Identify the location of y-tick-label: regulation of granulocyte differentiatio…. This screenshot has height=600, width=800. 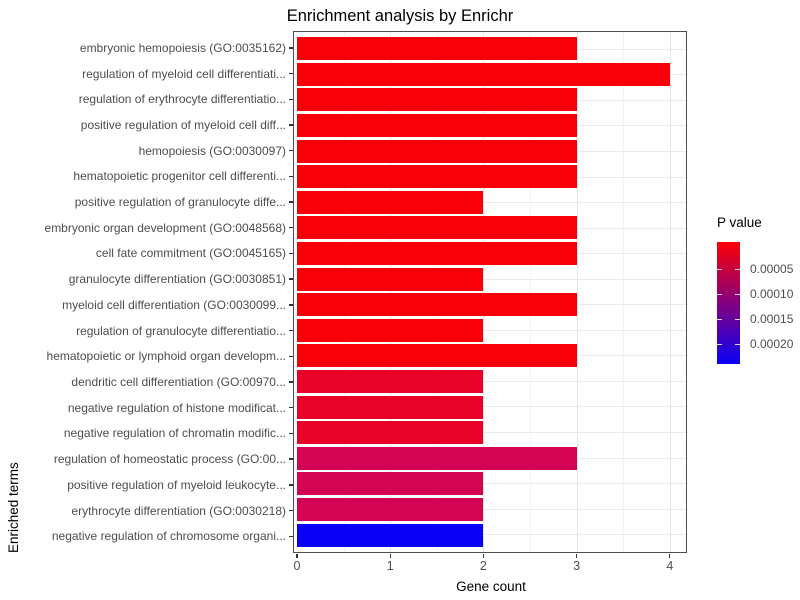
(181, 330).